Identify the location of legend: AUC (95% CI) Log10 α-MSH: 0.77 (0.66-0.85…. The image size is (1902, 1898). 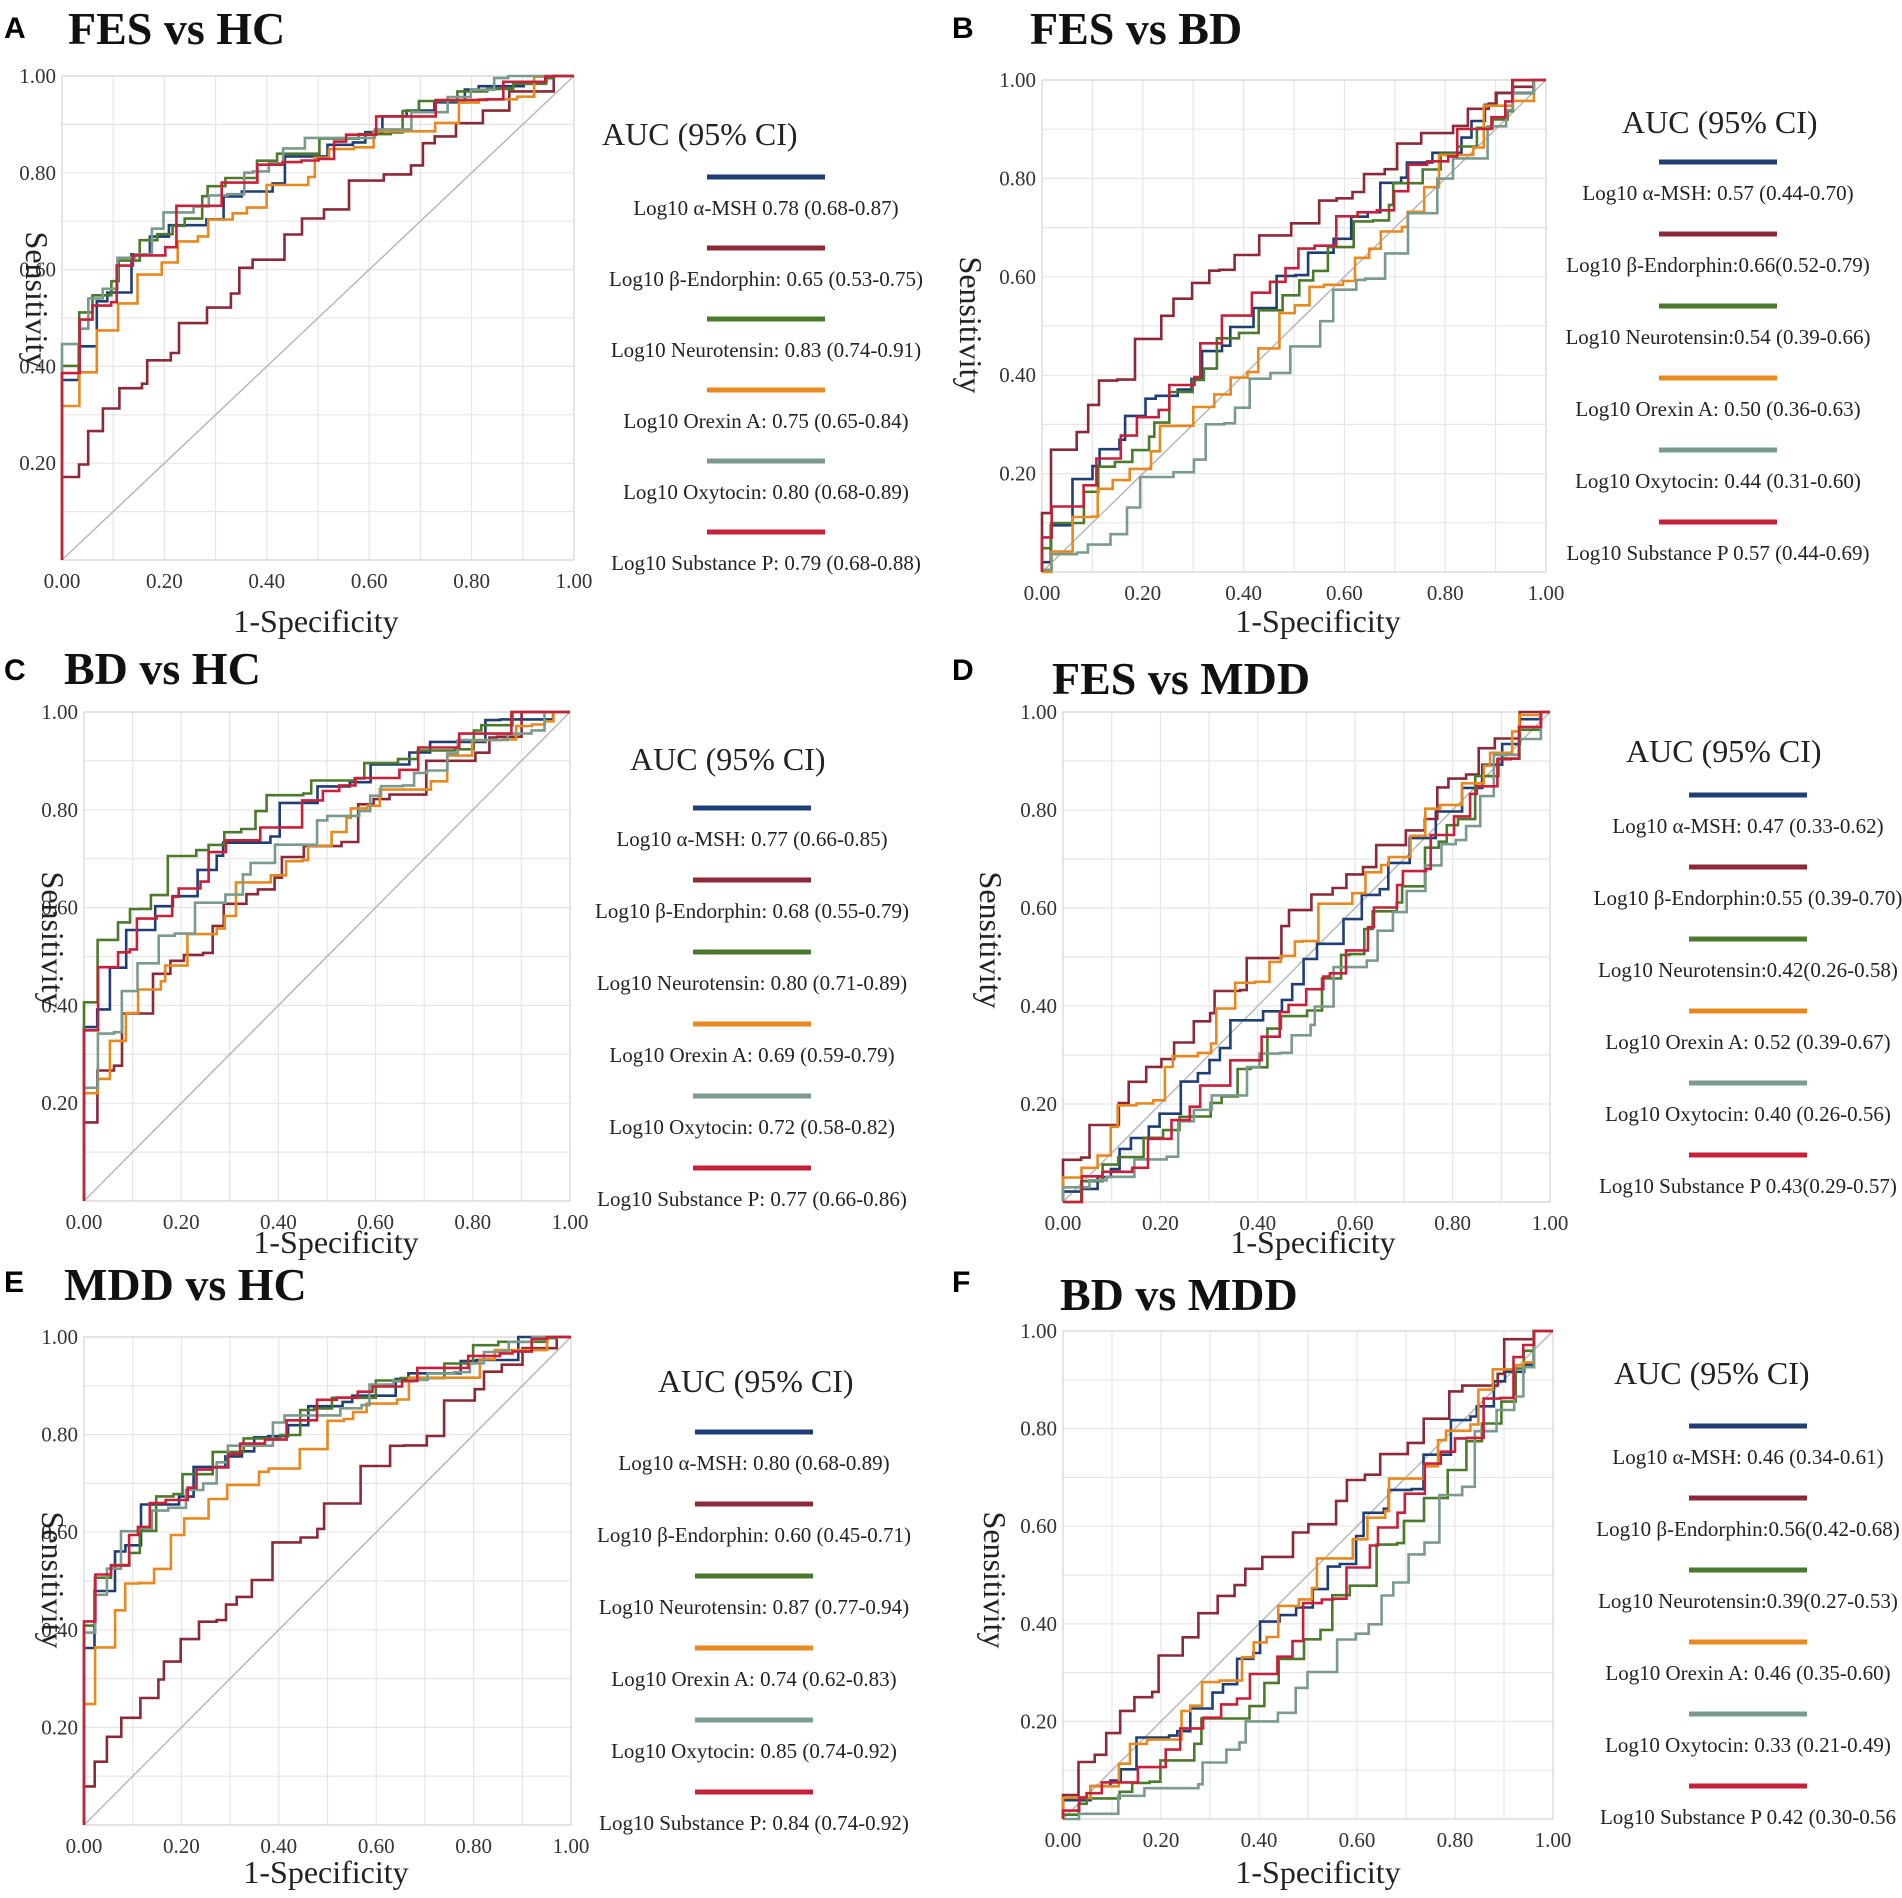
(752, 976).